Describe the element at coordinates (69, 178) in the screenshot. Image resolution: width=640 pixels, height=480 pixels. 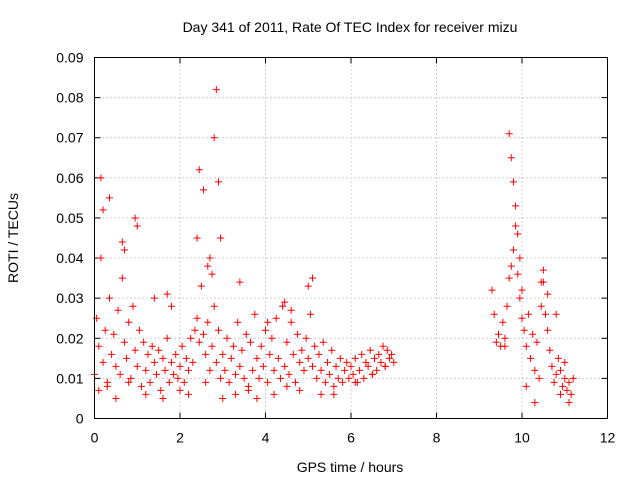
I see `y-tick-label: 0.06` at that location.